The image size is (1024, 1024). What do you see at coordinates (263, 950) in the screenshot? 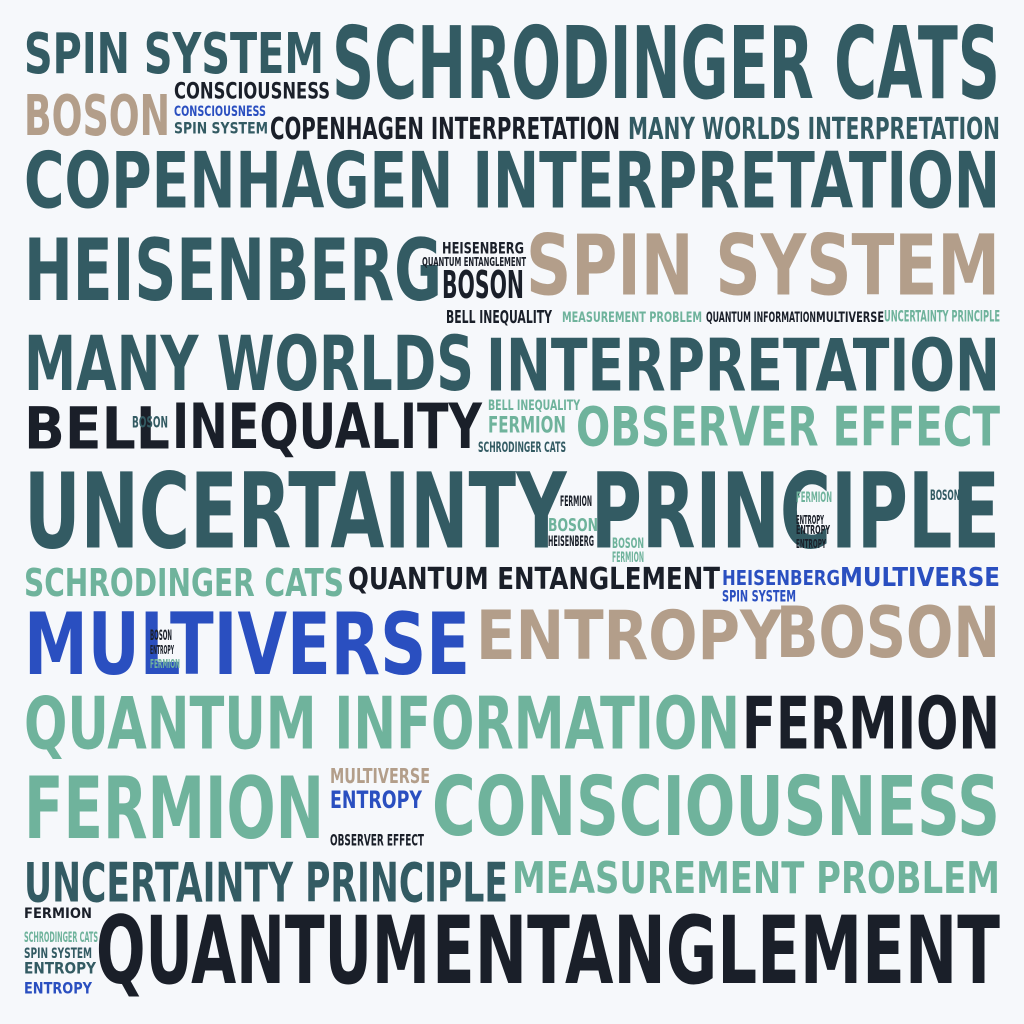
I see `word-quantum: QUANTUM` at bounding box center [263, 950].